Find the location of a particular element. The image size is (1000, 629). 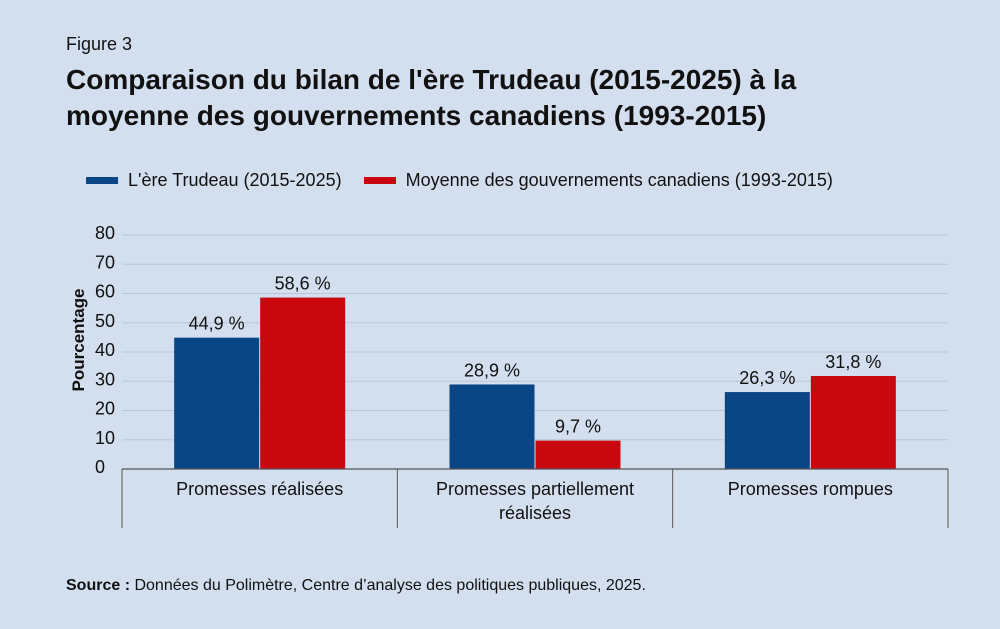

figure-label: Figure 3 is located at coordinates (99, 44).